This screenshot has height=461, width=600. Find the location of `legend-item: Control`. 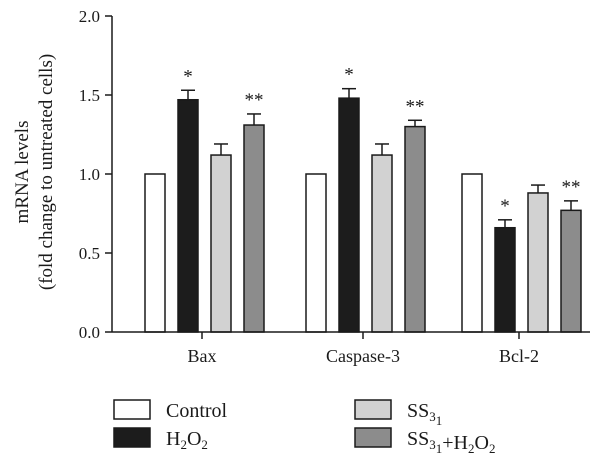

legend-item: Control is located at coordinates (170, 410).